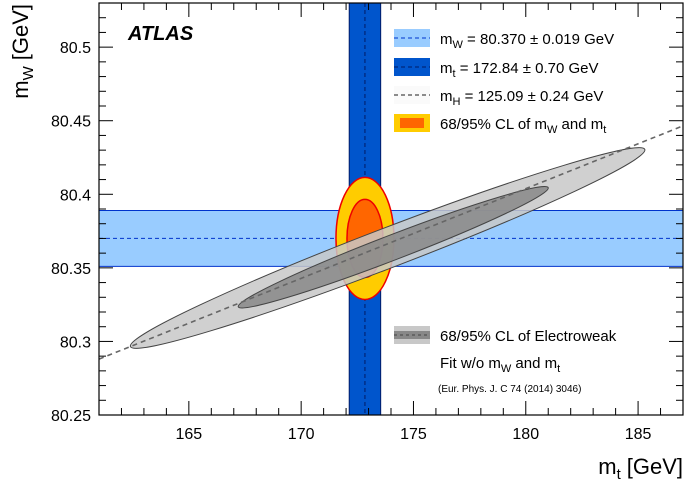 The height and width of the screenshot is (491, 685). I want to click on x-tick-label: 165, so click(188, 434).